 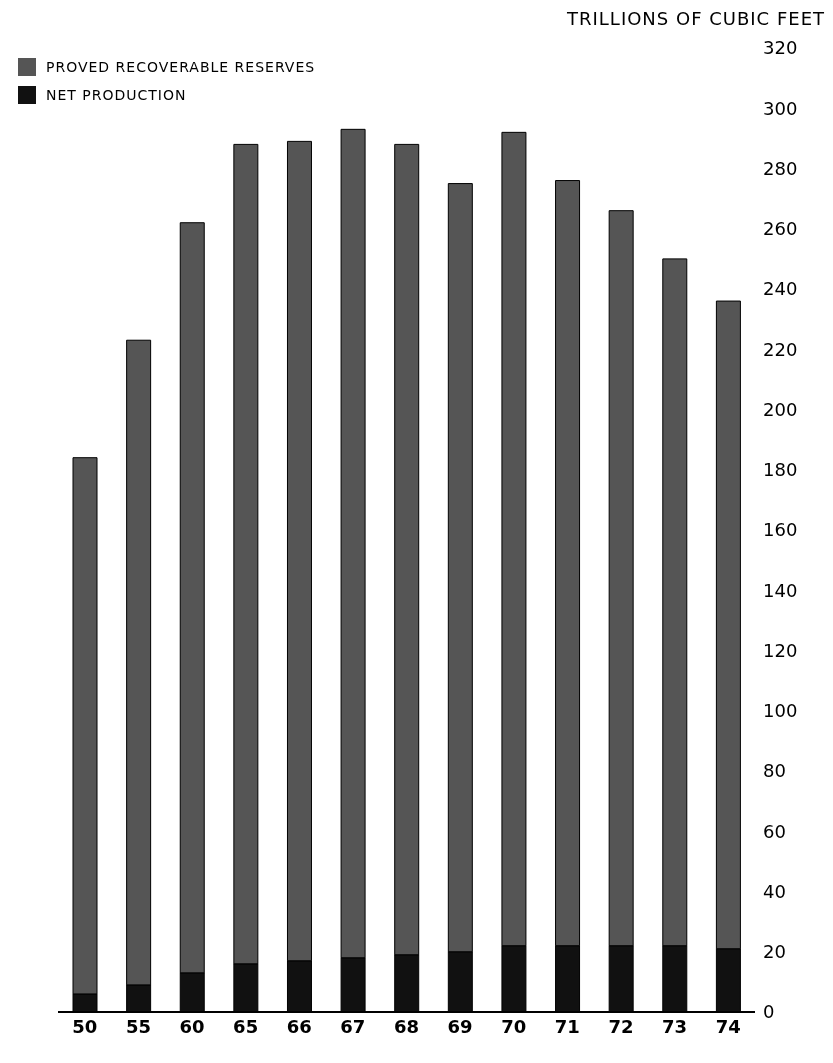 I want to click on y-tick-label: 200, so click(x=780, y=409).